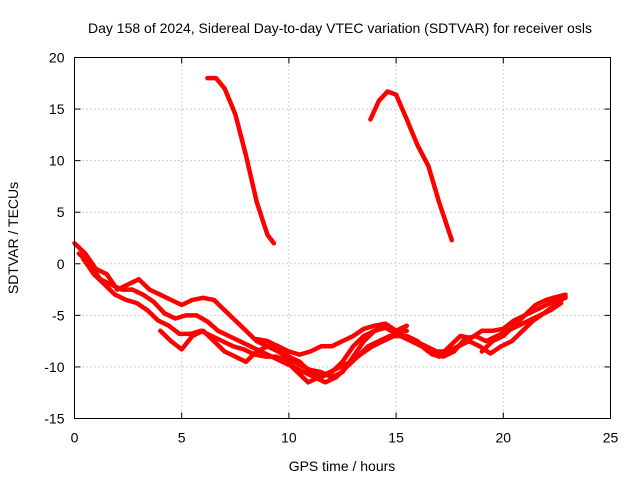  Describe the element at coordinates (504, 438) in the screenshot. I see `x-tick-label: 20` at that location.